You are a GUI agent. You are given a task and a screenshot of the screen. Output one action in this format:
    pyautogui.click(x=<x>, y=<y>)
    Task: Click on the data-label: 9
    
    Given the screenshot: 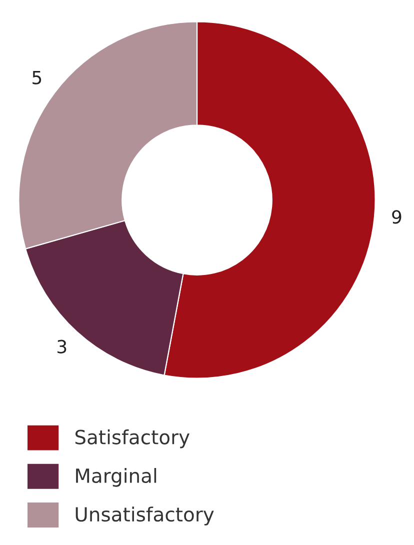 What is the action you would take?
    pyautogui.click(x=397, y=217)
    